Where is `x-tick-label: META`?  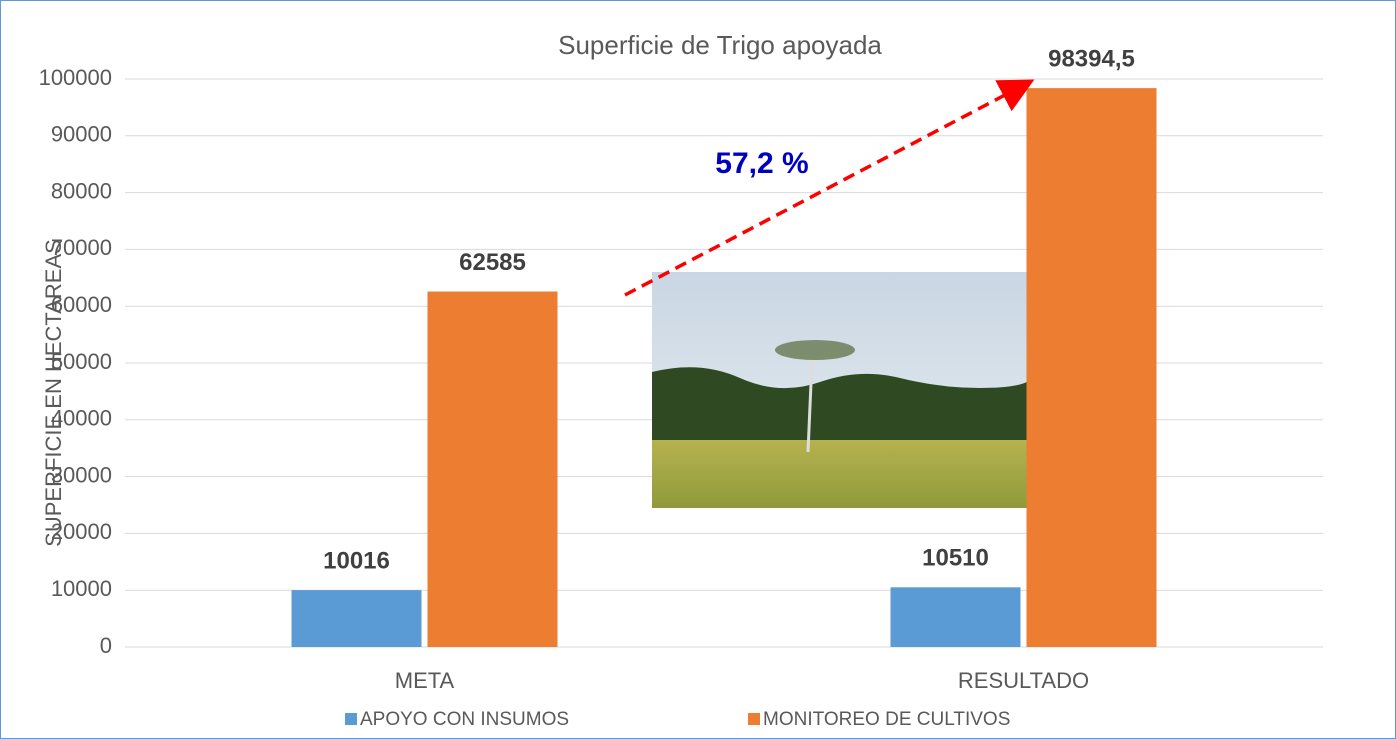 x-tick-label: META is located at coordinates (425, 680).